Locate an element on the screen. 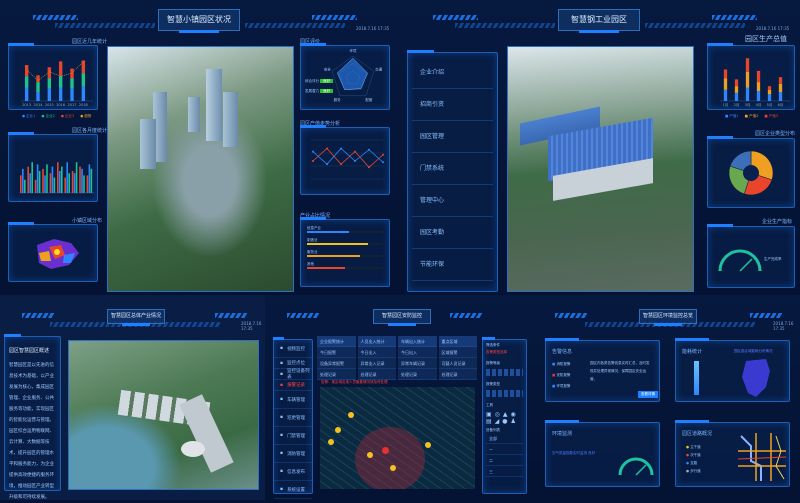 The image size is (800, 503). alarm-row: ■ 消防报警 is located at coordinates (561, 364).